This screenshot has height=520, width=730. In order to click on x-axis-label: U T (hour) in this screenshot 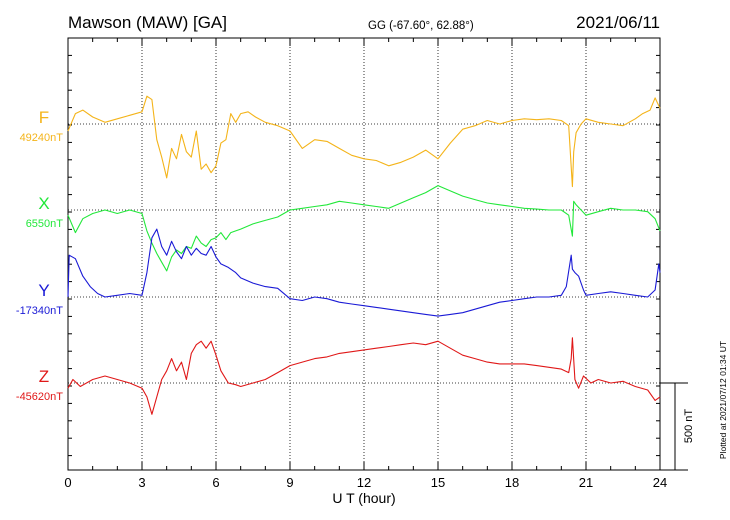, I will do `click(363, 498)`.